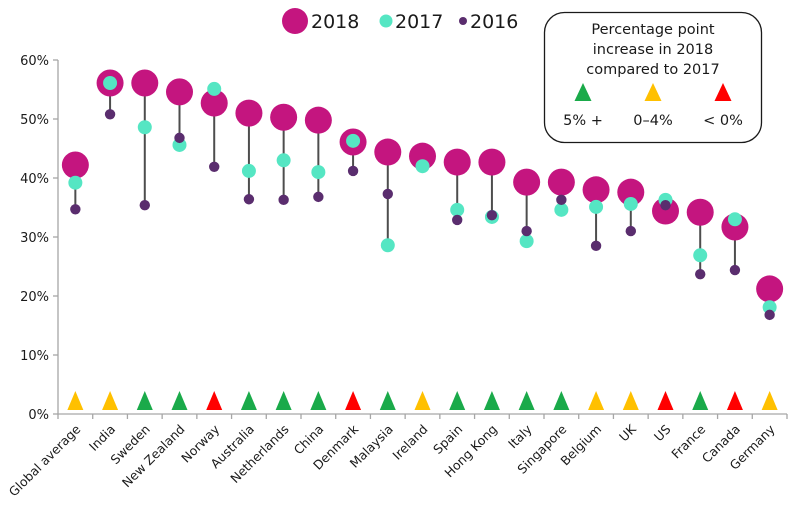  Describe the element at coordinates (34, 356) in the screenshot. I see `y-tick-label: 10%` at that location.